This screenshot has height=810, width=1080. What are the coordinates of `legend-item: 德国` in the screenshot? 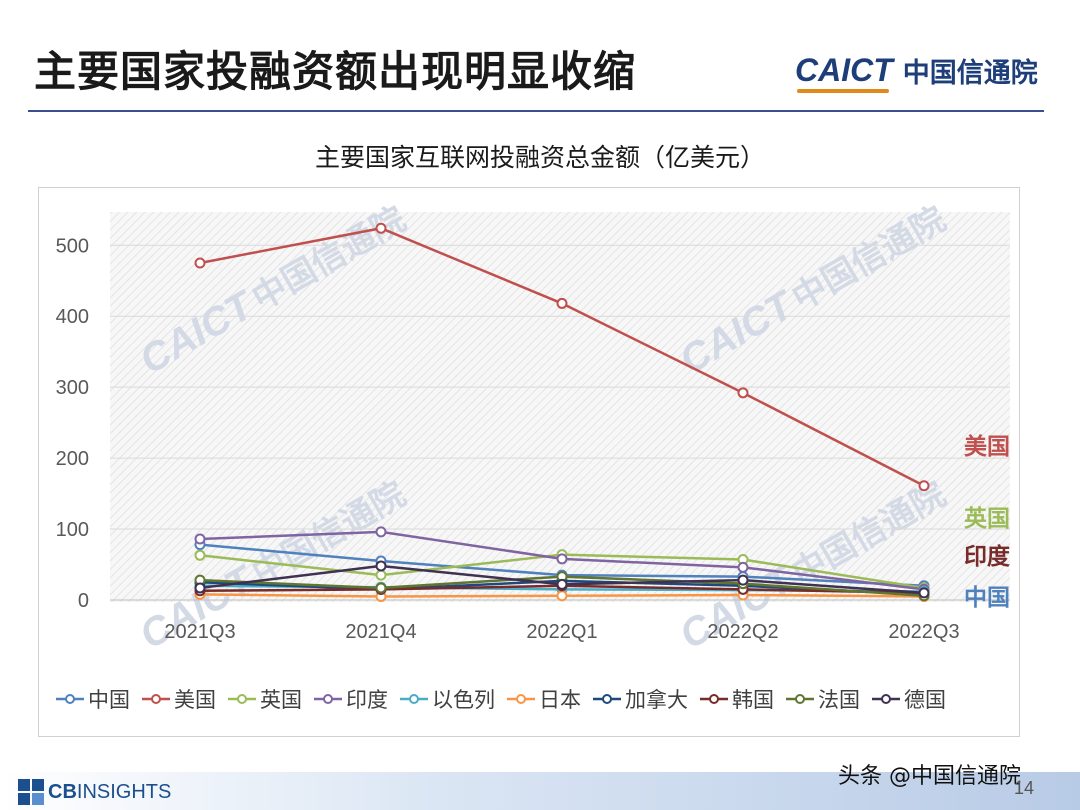 It's located at (909, 700).